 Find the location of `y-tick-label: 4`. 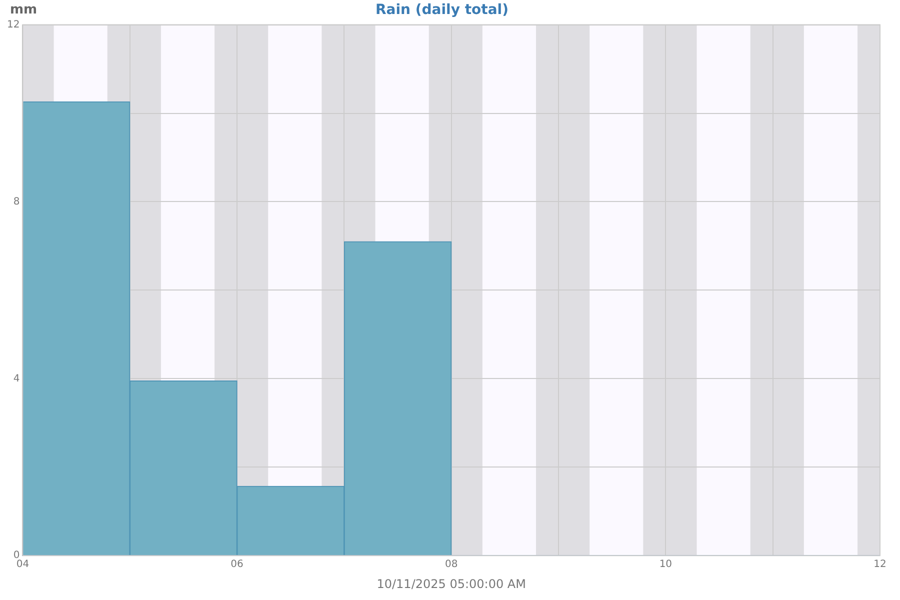

y-tick-label: 4 is located at coordinates (16, 378).